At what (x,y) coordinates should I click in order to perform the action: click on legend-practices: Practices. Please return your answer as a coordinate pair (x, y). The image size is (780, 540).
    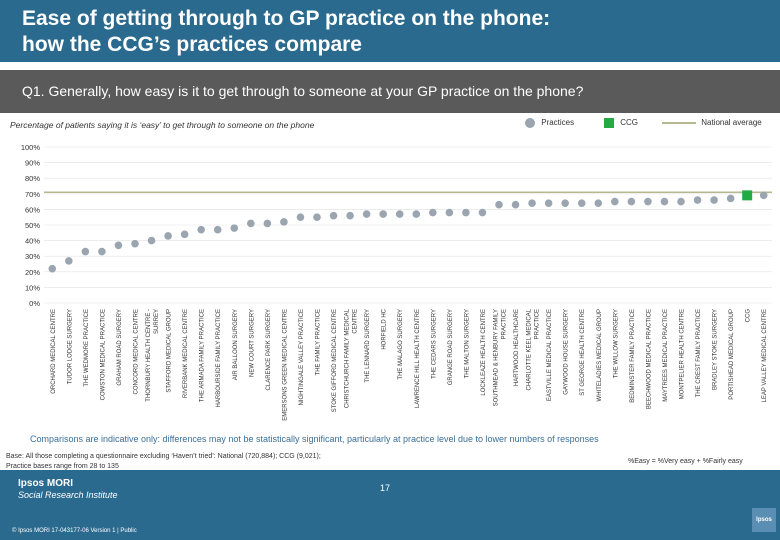
    Looking at the image, I should click on (549, 123).